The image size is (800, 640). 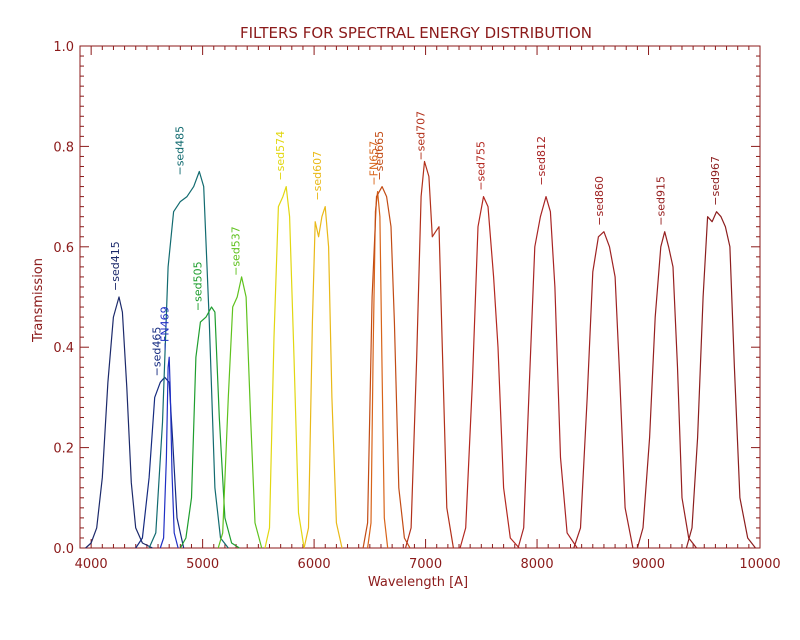 What do you see at coordinates (317, 176) in the screenshot?
I see `filter-label-sed607: −sed607` at bounding box center [317, 176].